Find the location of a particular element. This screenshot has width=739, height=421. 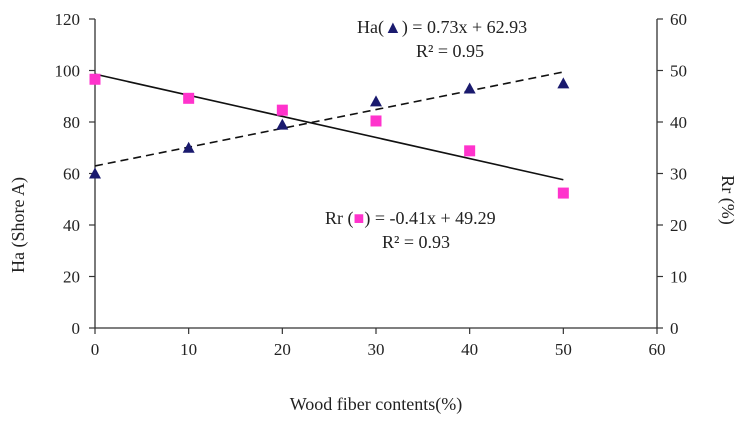

y-tick-label-right: 50 is located at coordinates (678, 71).